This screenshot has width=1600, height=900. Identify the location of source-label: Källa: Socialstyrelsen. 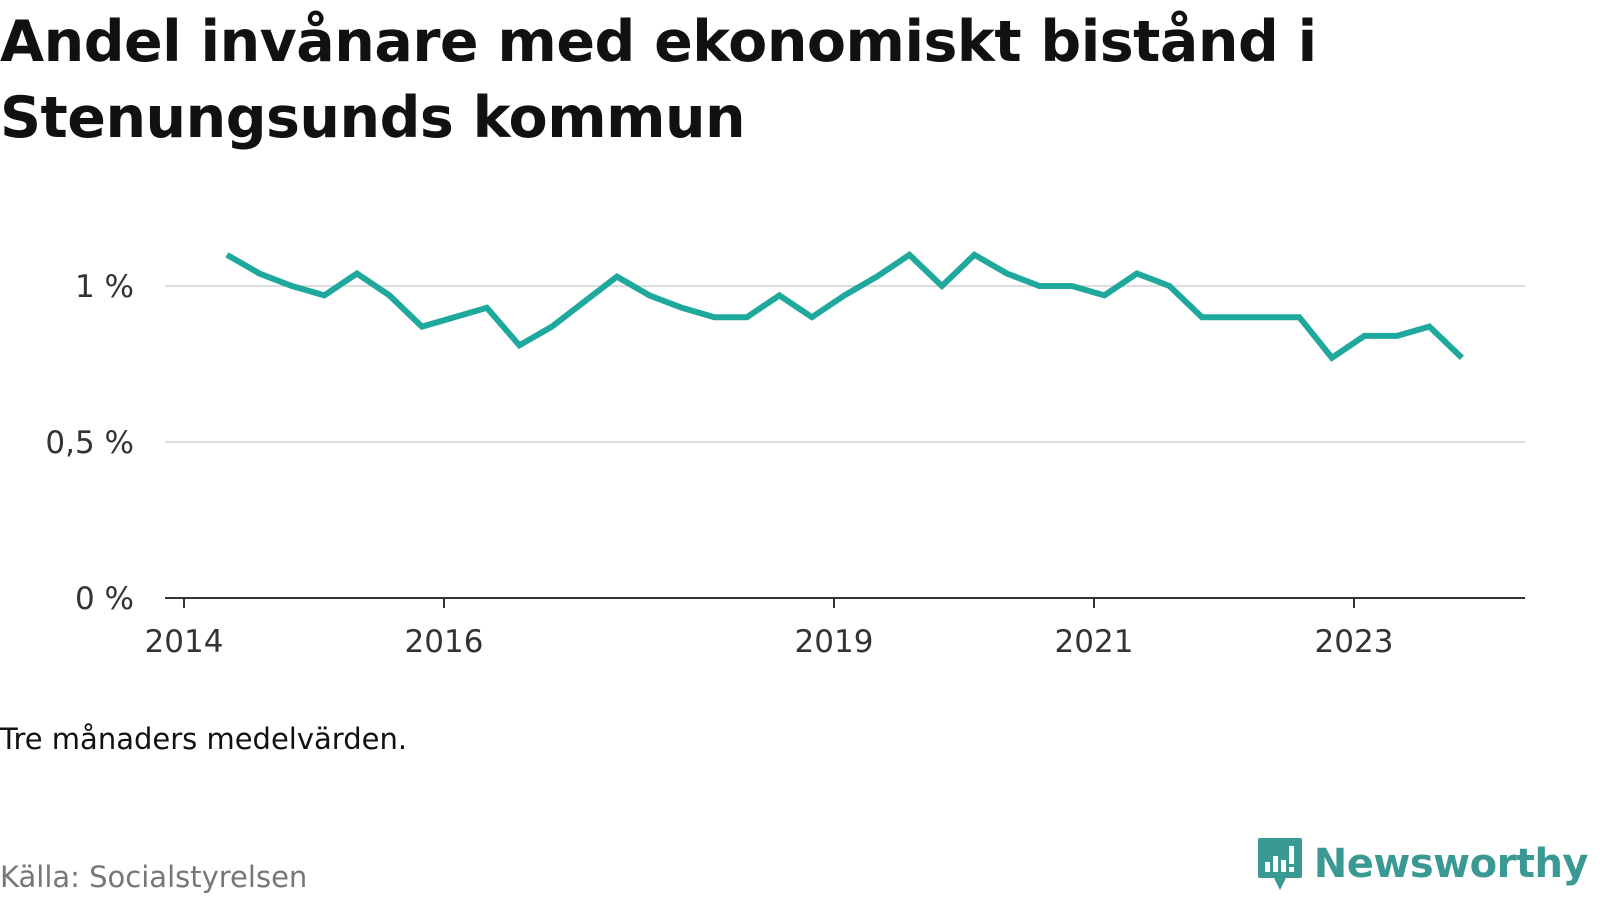
(154, 877).